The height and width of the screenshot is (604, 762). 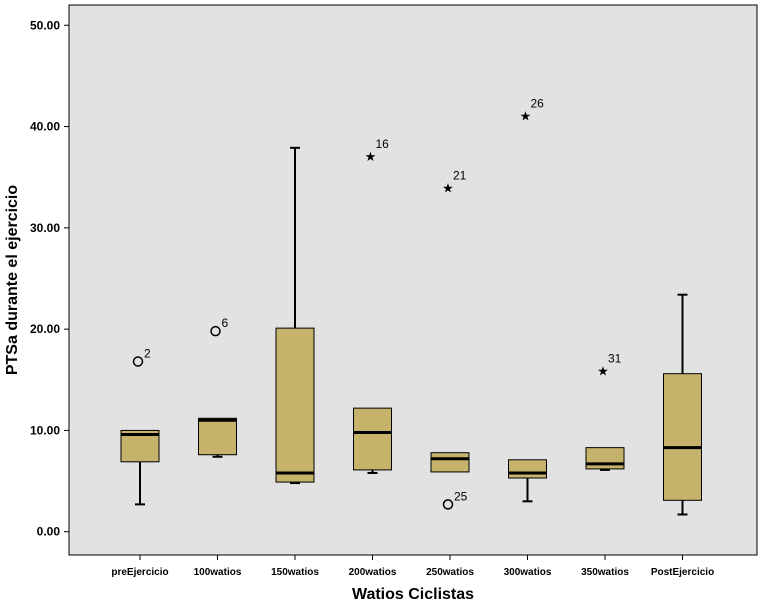 What do you see at coordinates (45, 127) in the screenshot?
I see `y-tick-label: 40.00` at bounding box center [45, 127].